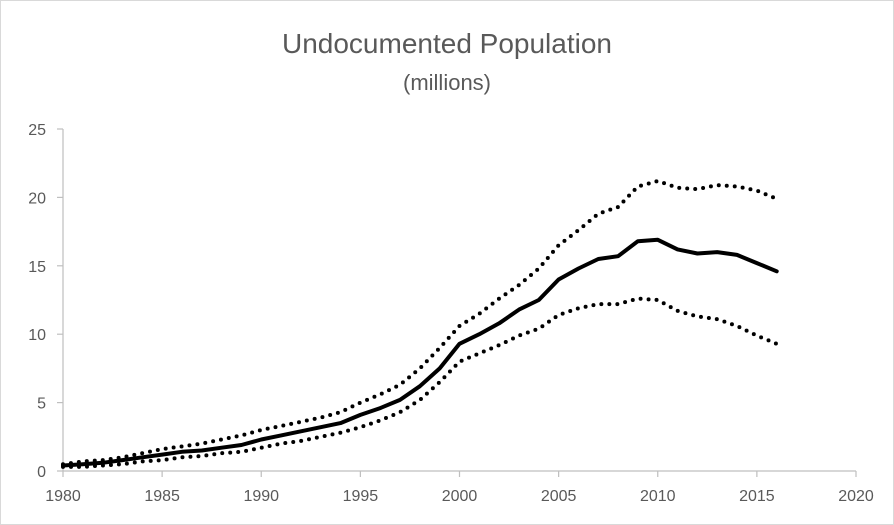 The width and height of the screenshot is (894, 525). What do you see at coordinates (261, 496) in the screenshot?
I see `x-tick-label: 1990` at bounding box center [261, 496].